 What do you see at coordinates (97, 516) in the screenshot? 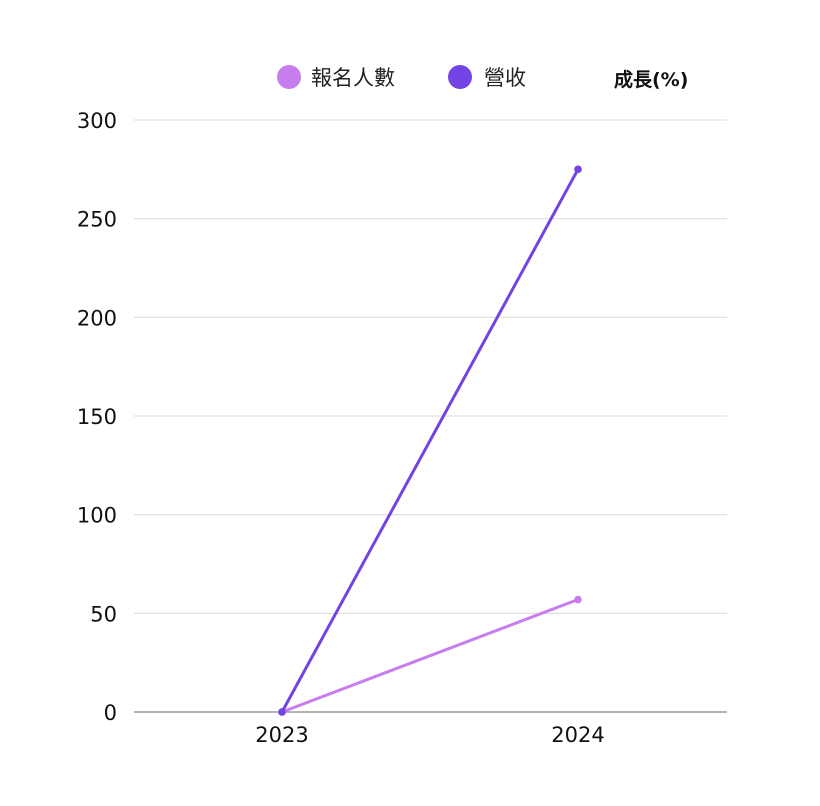
I see `y-tick-label: 100` at bounding box center [97, 516].